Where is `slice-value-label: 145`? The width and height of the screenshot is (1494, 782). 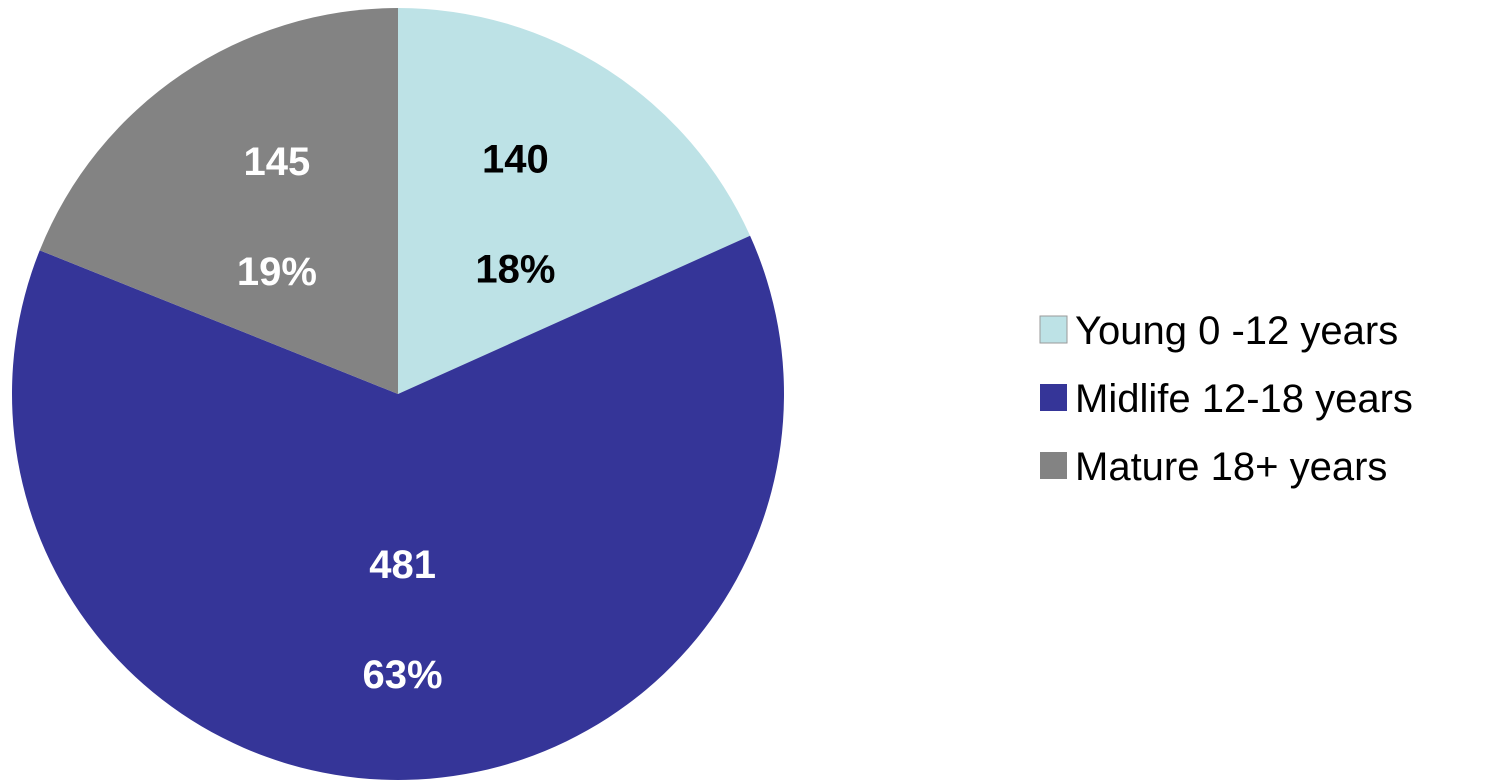 slice-value-label: 145 is located at coordinates (277, 162).